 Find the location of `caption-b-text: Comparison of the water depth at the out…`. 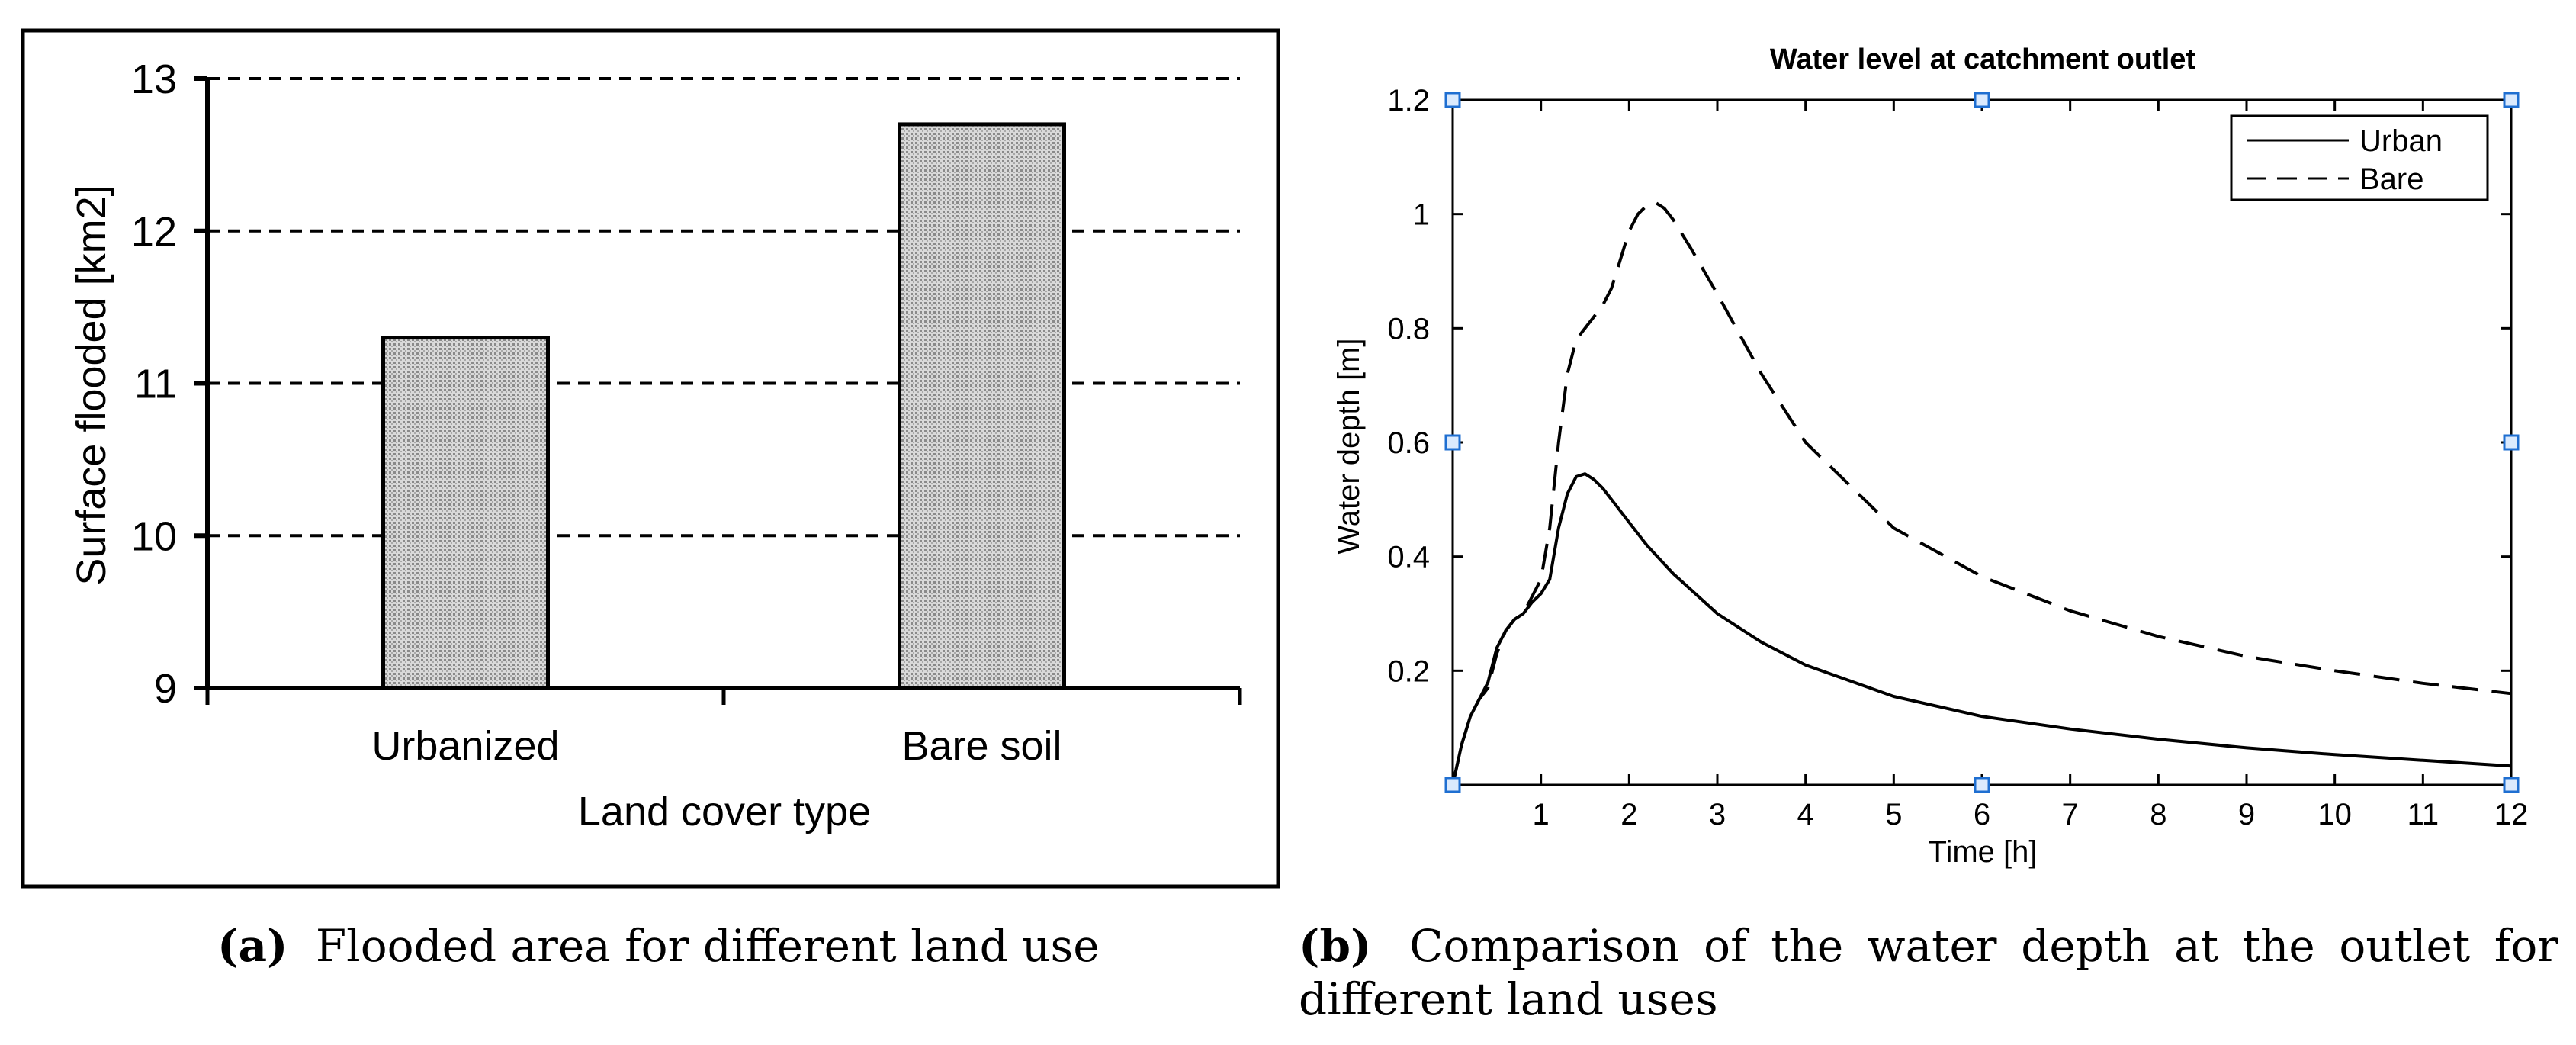

caption-b-text: Comparison of the water depth at the out… is located at coordinates (1928, 973).